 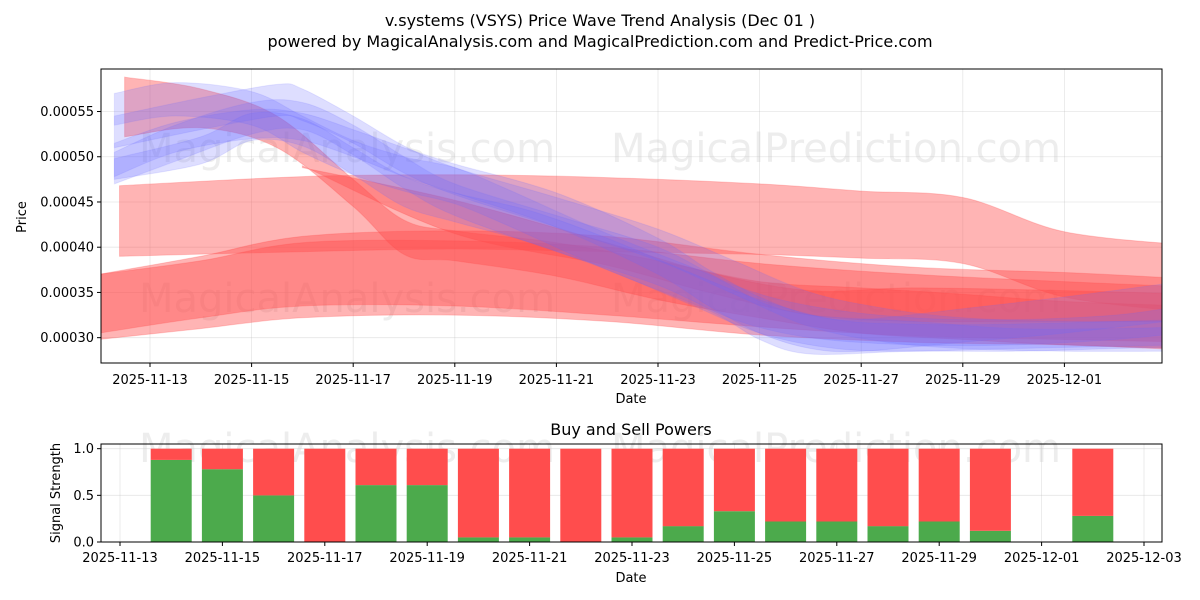 I want to click on top-x-tick-label: 2025-12-01, so click(x=1065, y=380).